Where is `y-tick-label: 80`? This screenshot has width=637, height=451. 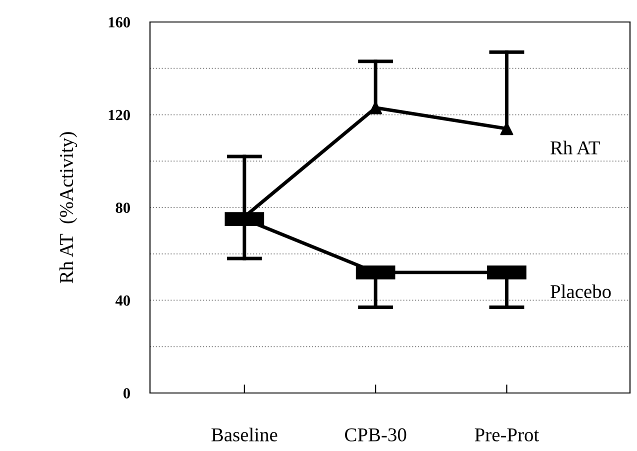 y-tick-label: 80 is located at coordinates (123, 207).